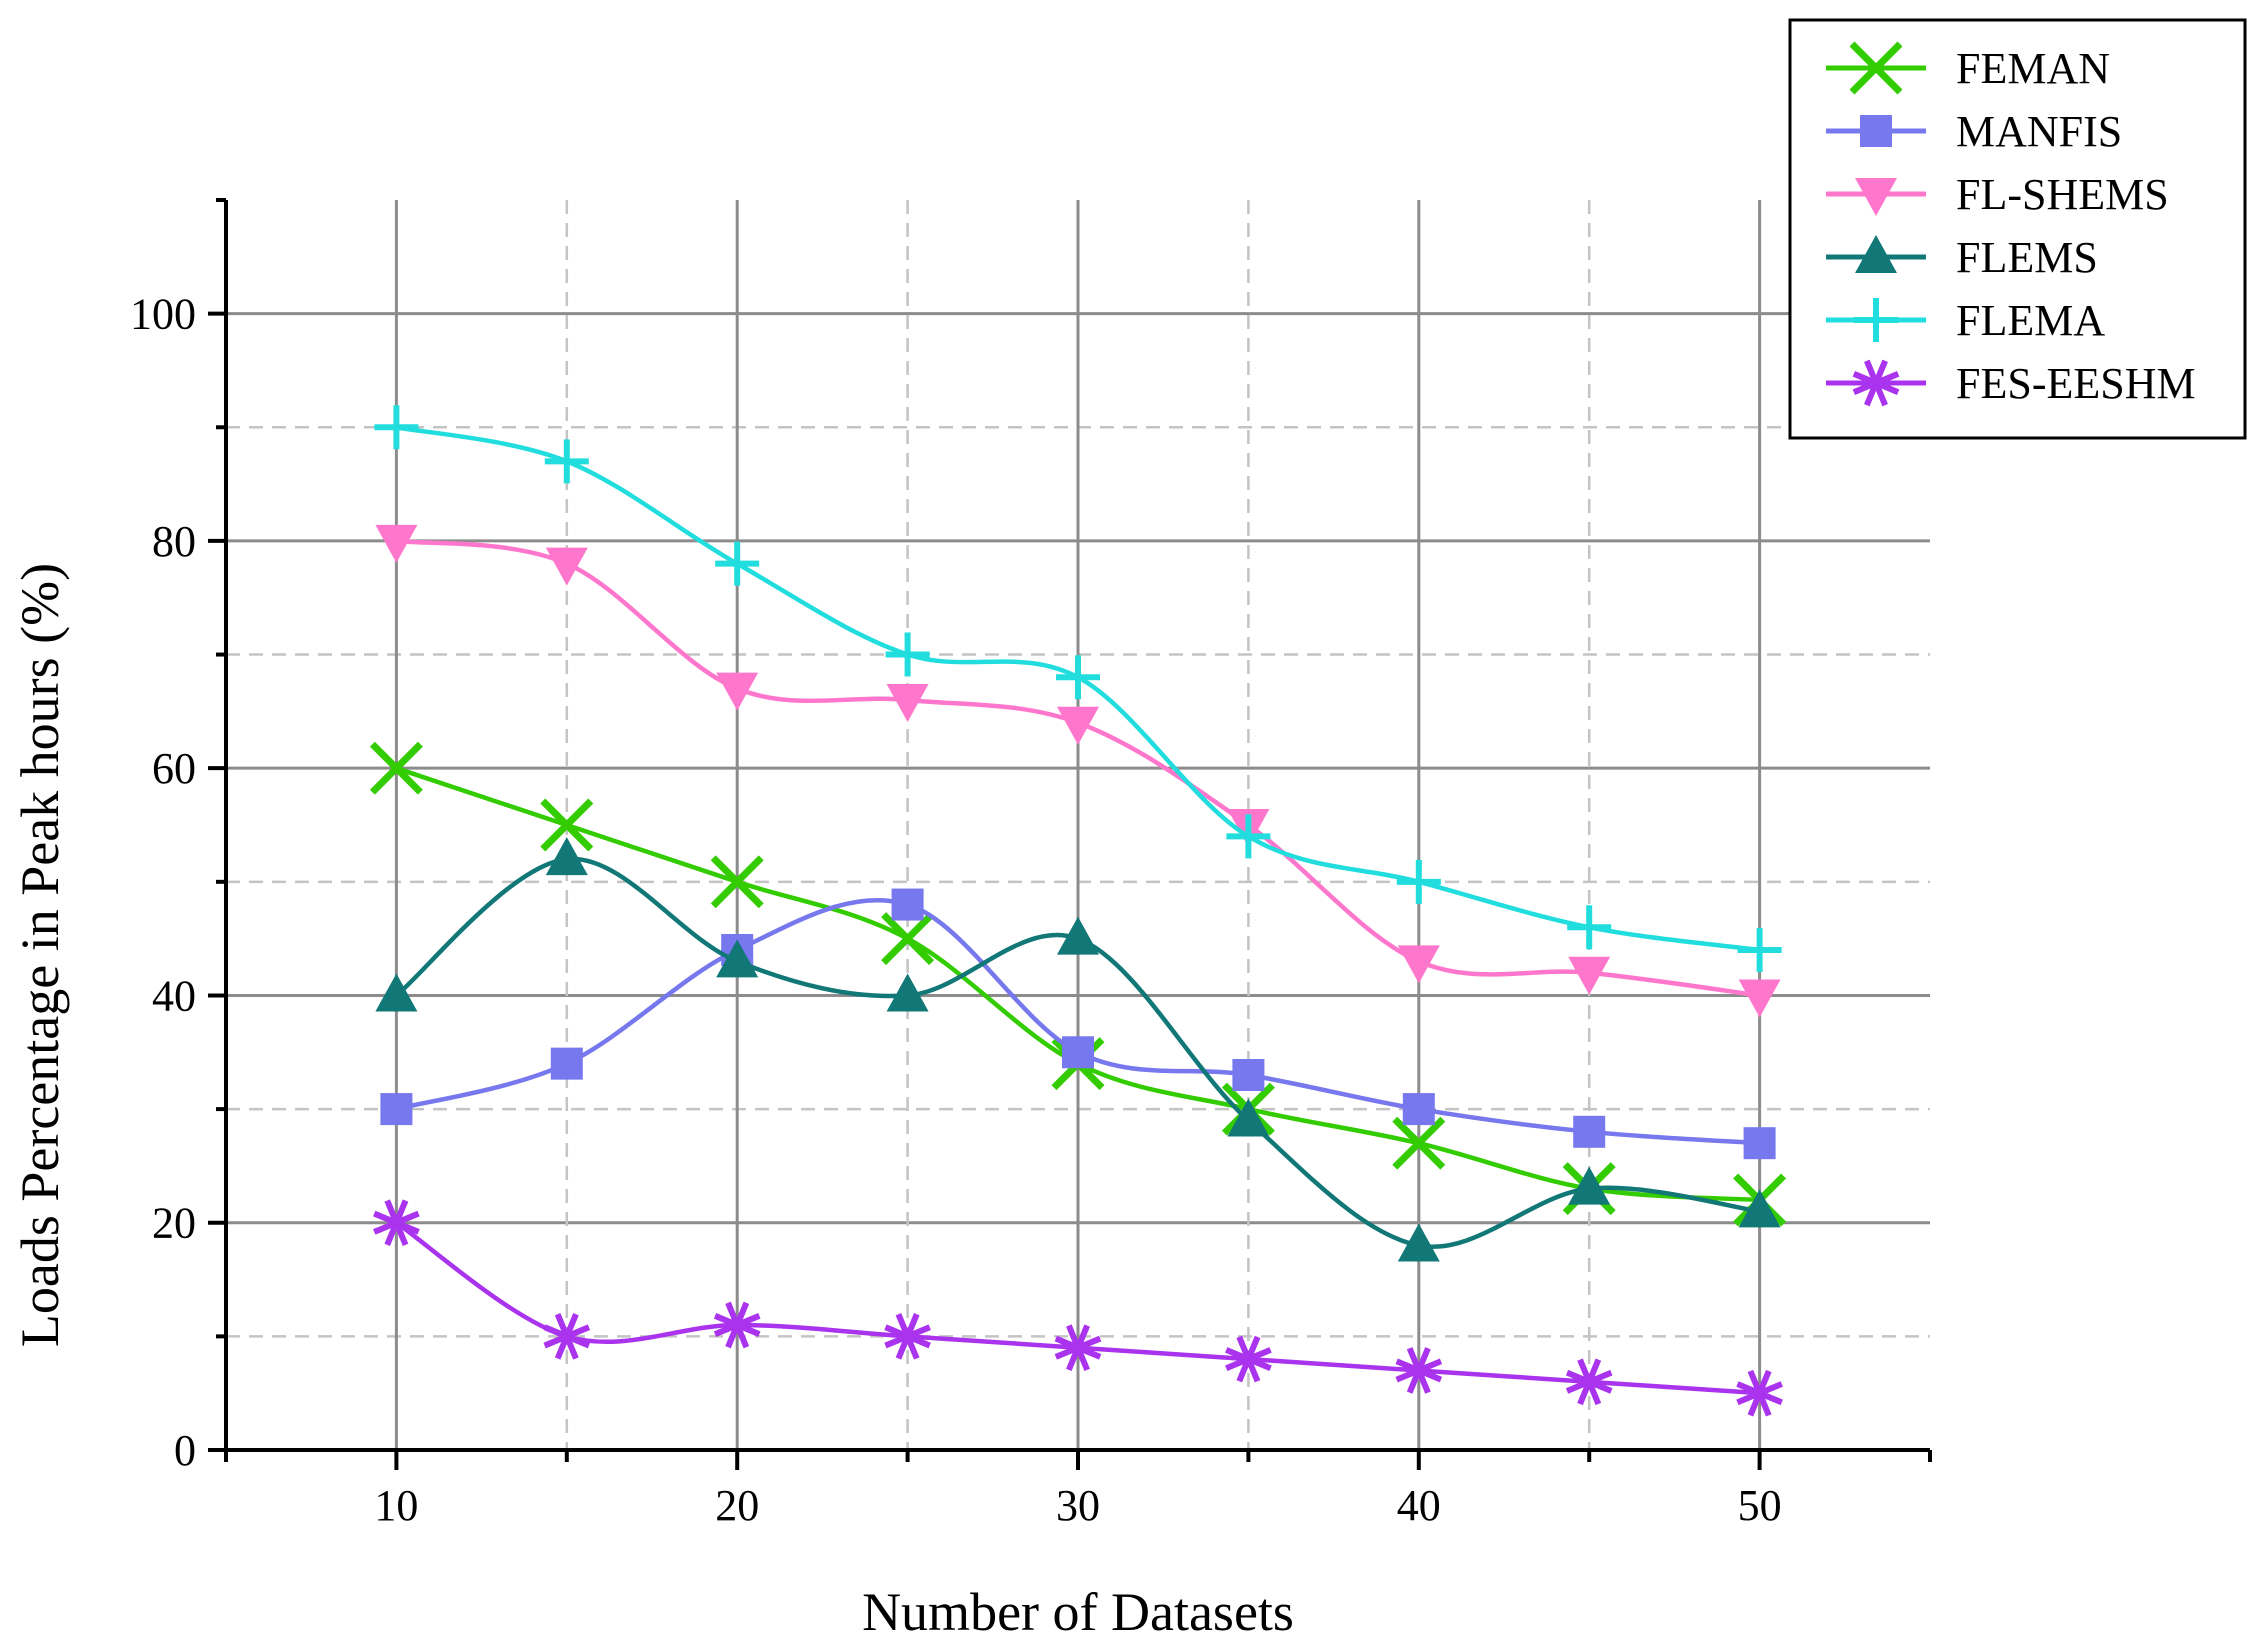  Describe the element at coordinates (1078, 1505) in the screenshot. I see `x-tick-label: 30` at that location.